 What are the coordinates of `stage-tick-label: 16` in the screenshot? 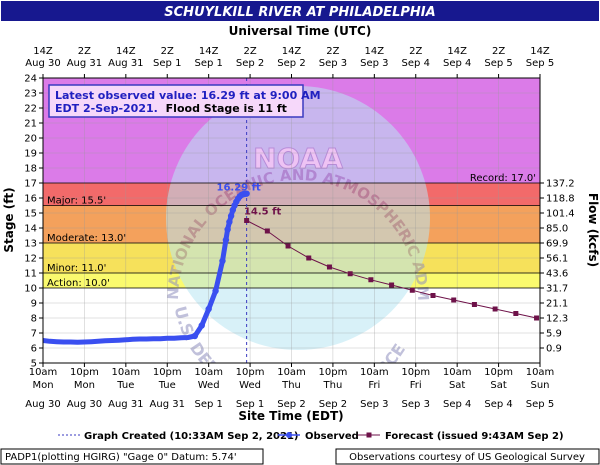 It's located at (30, 199).